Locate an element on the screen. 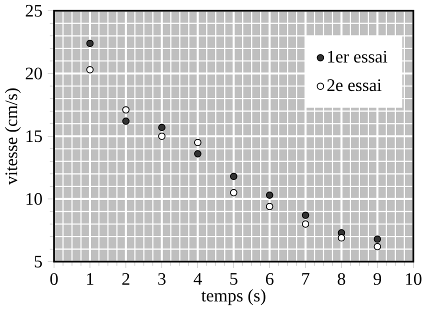 This screenshot has width=427, height=310. x-tick-label: 2 is located at coordinates (126, 279).